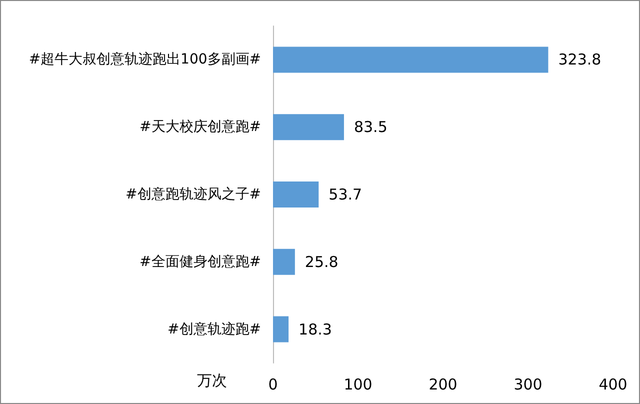 The width and height of the screenshot is (640, 404). I want to click on y-tick-label: #超牛大叔创意轨迹跑出100多副画#, so click(144, 60).